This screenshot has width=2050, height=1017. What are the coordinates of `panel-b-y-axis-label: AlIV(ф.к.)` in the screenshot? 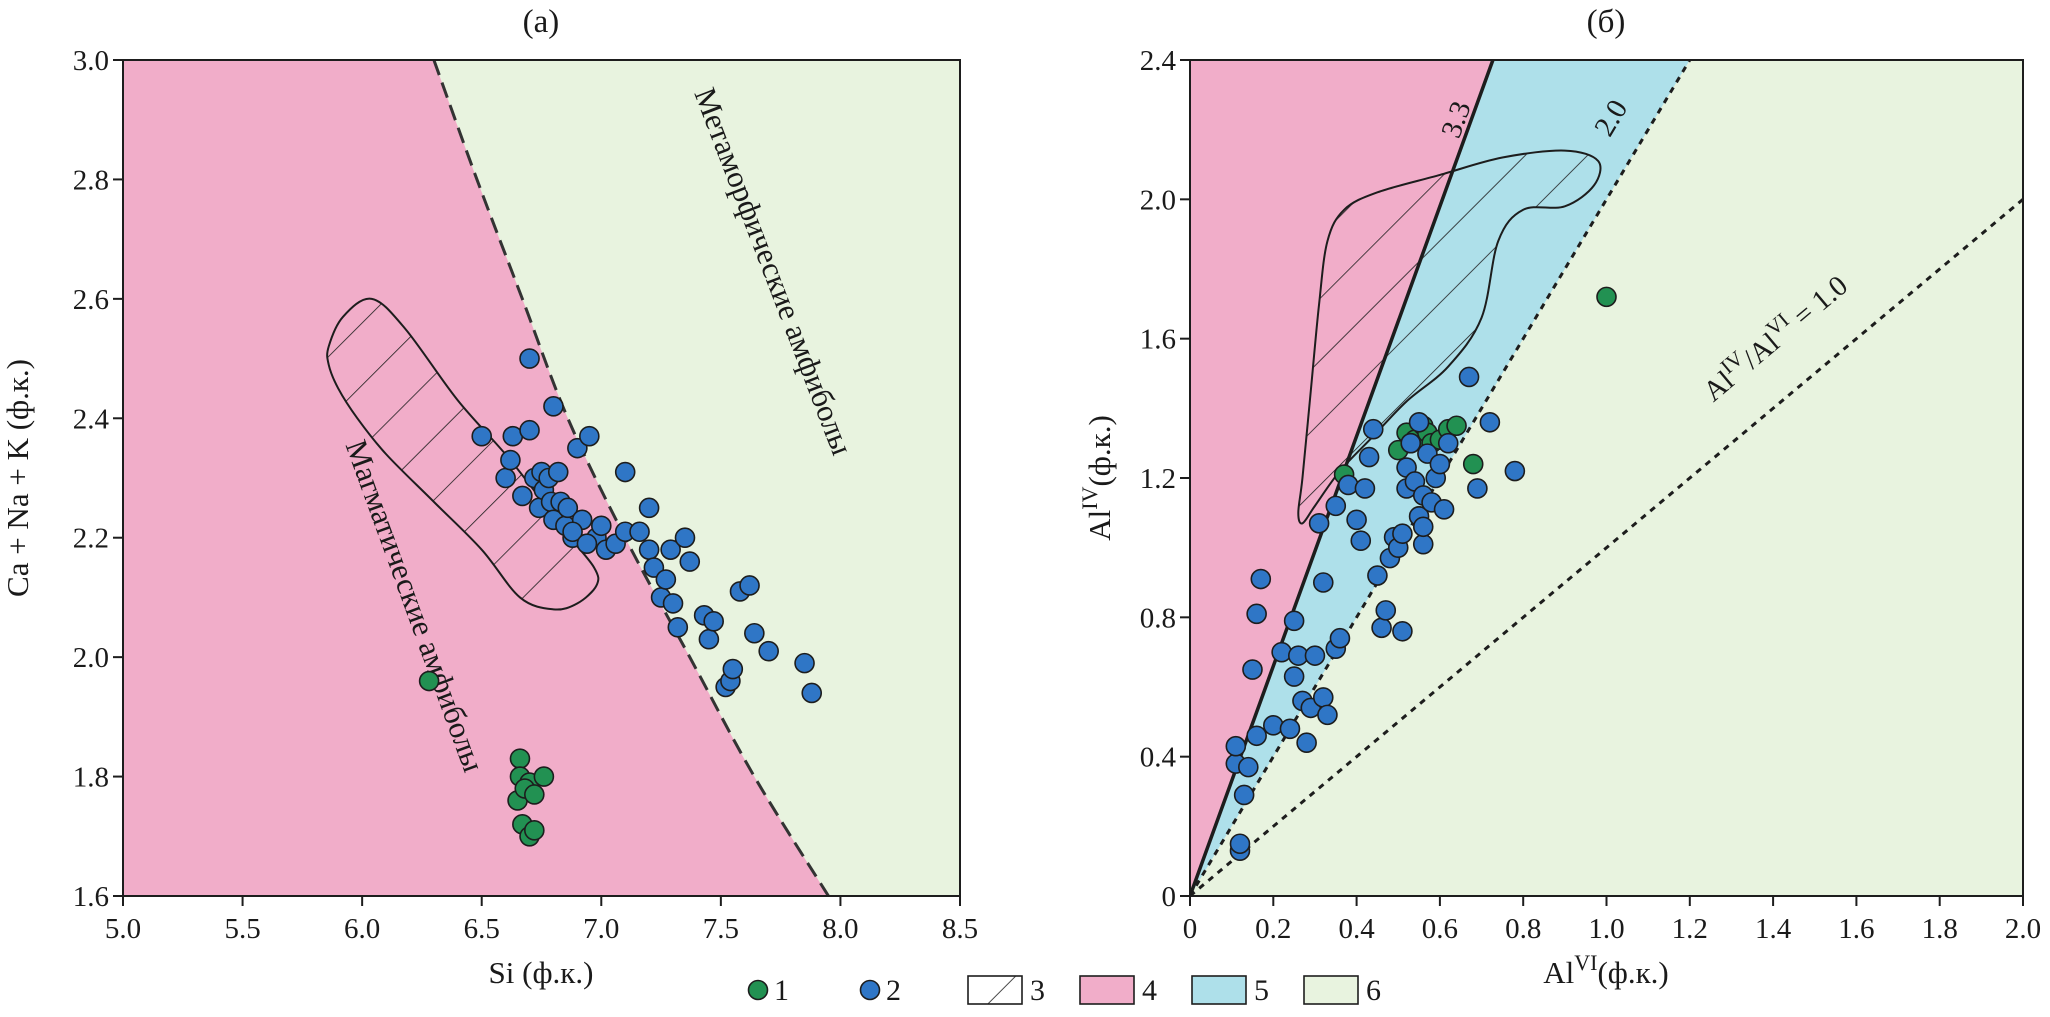 It's located at (1097, 478).